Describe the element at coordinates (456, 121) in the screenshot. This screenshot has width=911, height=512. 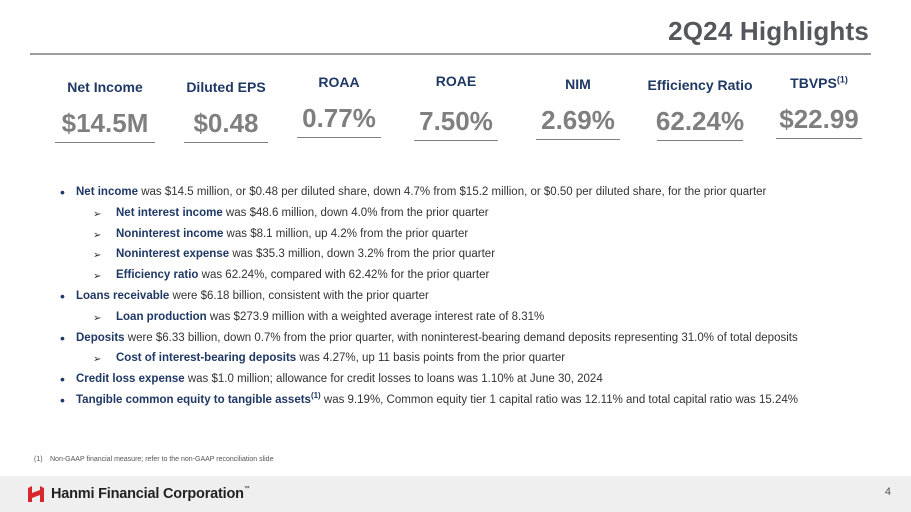
I see `kpi-value: 7.50%` at that location.